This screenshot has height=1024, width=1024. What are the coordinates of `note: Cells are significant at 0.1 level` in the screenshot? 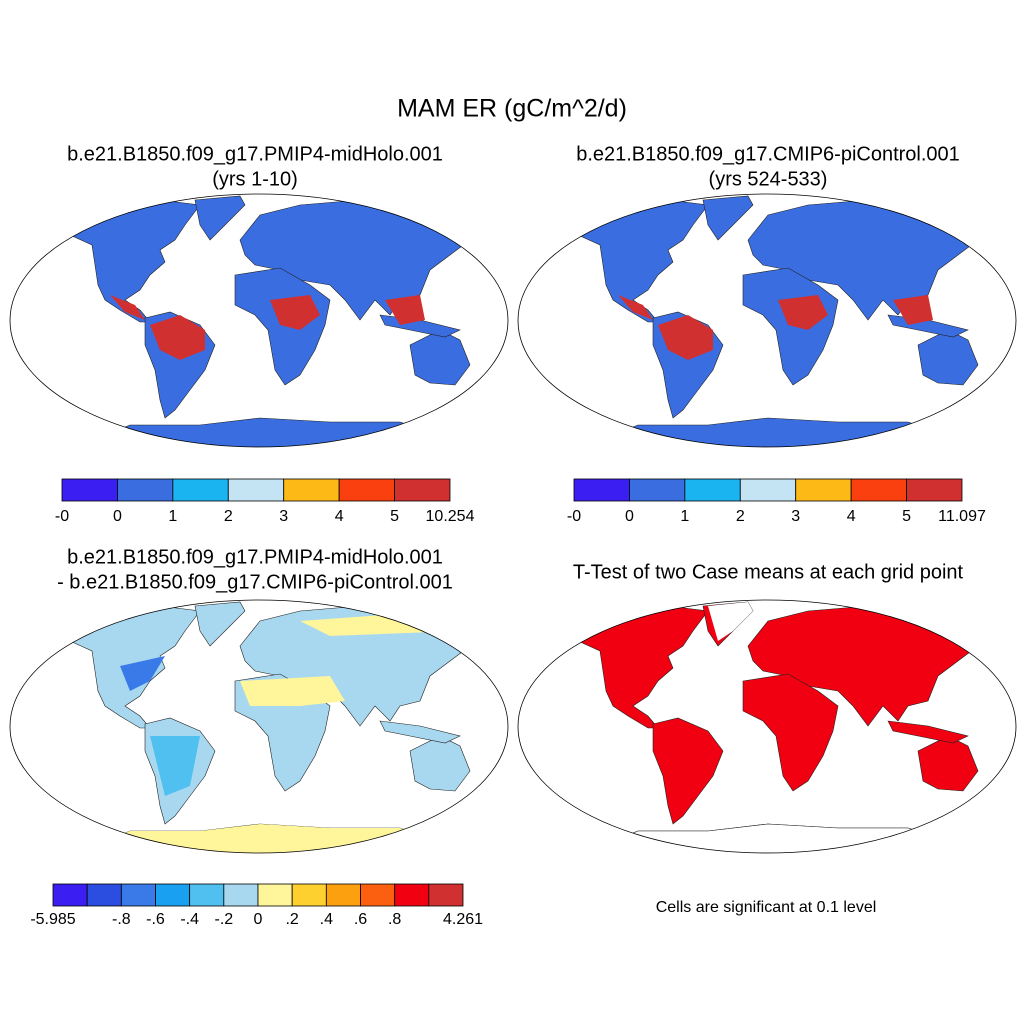 It's located at (766, 907).